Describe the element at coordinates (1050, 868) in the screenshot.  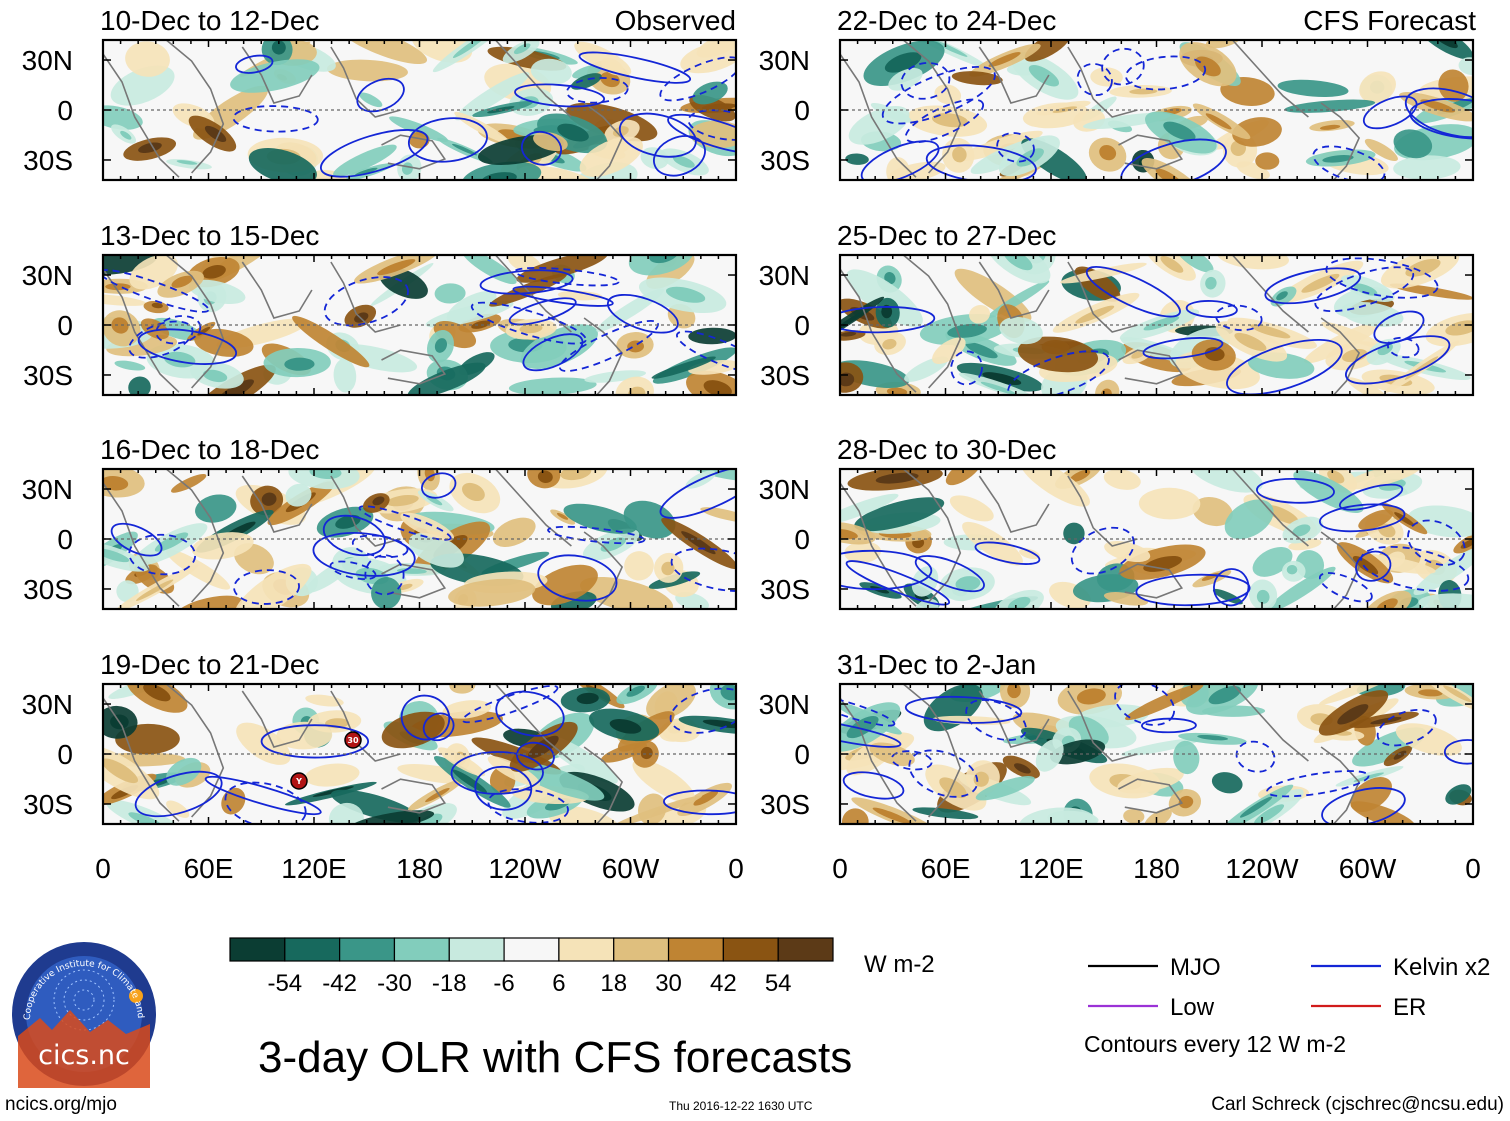
I see `x-tick-label: 120E` at that location.